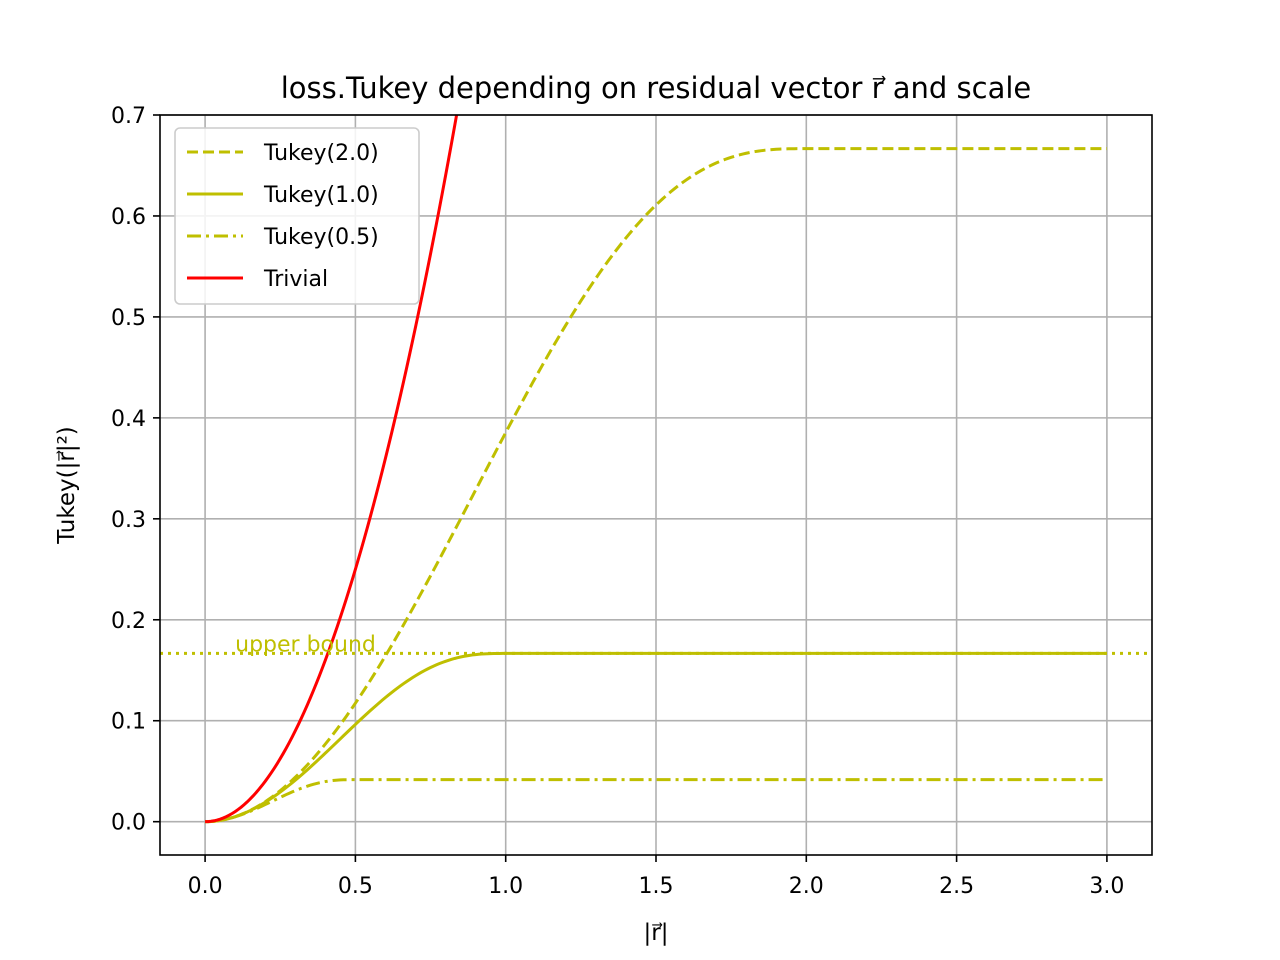  I want to click on y-tick-label-4: 0.4, so click(128, 419).